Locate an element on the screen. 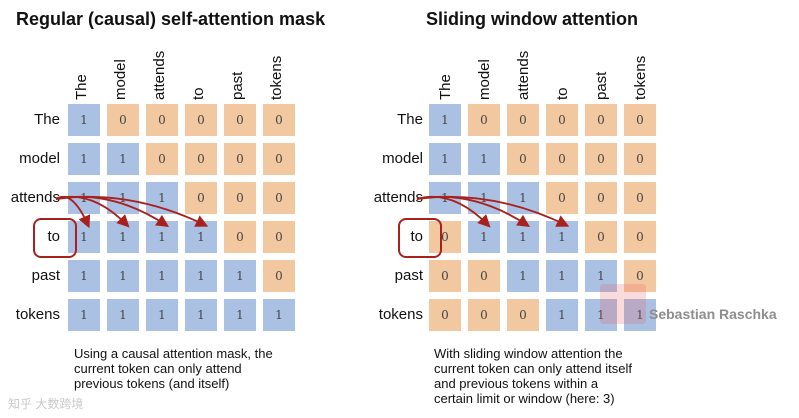 The width and height of the screenshot is (799, 418). watermark-stamp is located at coordinates (623, 304).